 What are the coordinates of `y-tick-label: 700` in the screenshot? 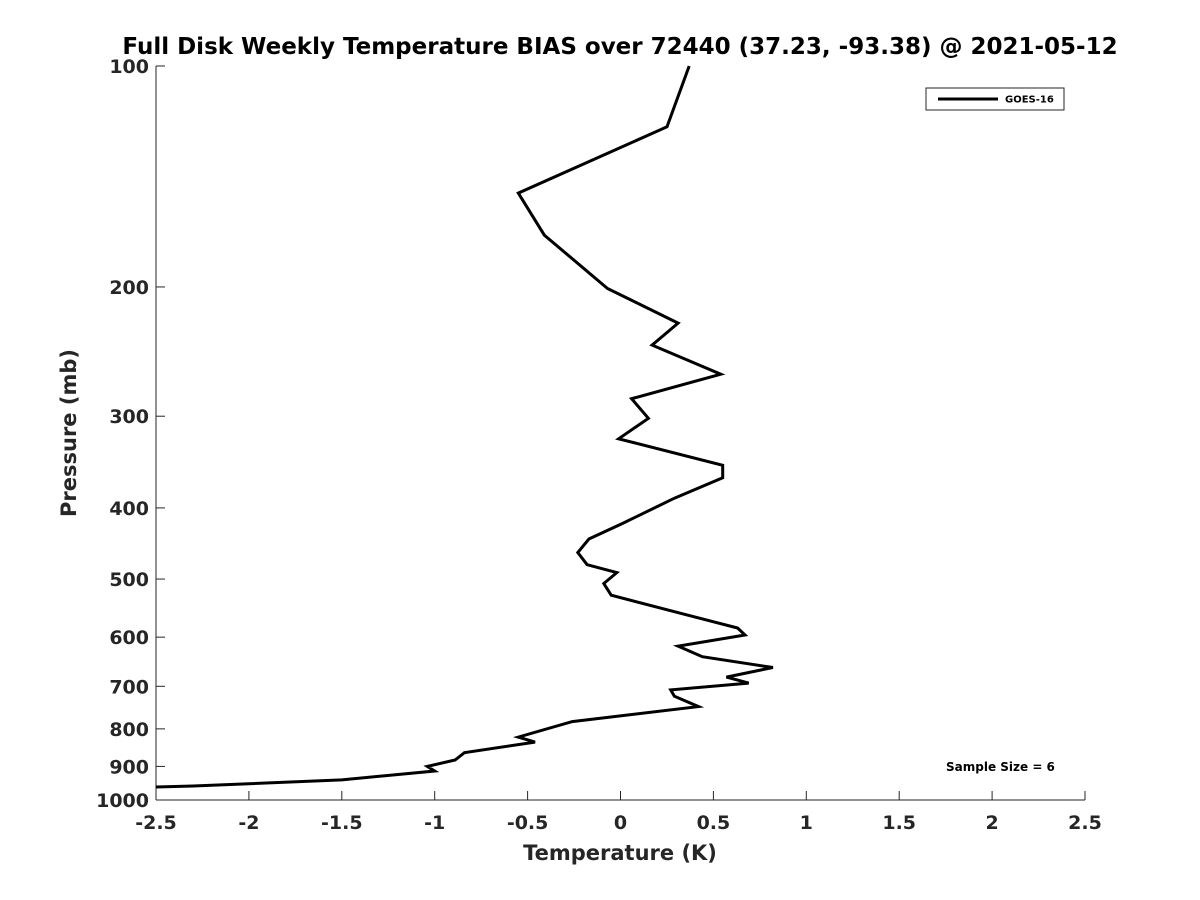 It's located at (129, 687).